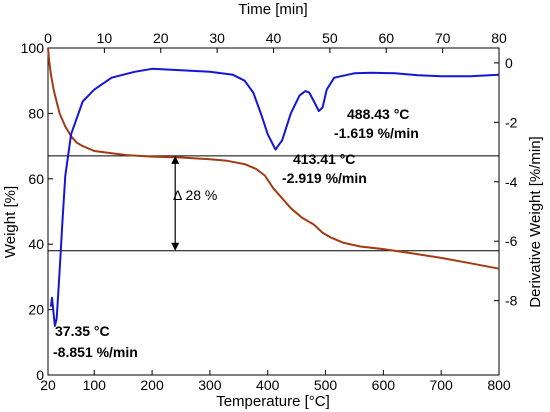 Image resolution: width=550 pixels, height=412 pixels. Describe the element at coordinates (175, 246) in the screenshot. I see `delta-arrowhead-bottom` at that location.